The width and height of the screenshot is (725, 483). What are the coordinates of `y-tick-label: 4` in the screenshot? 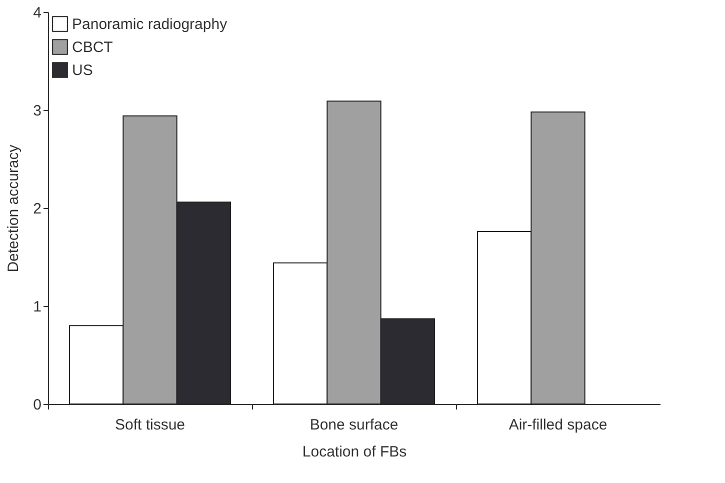 It's located at (37, 13).